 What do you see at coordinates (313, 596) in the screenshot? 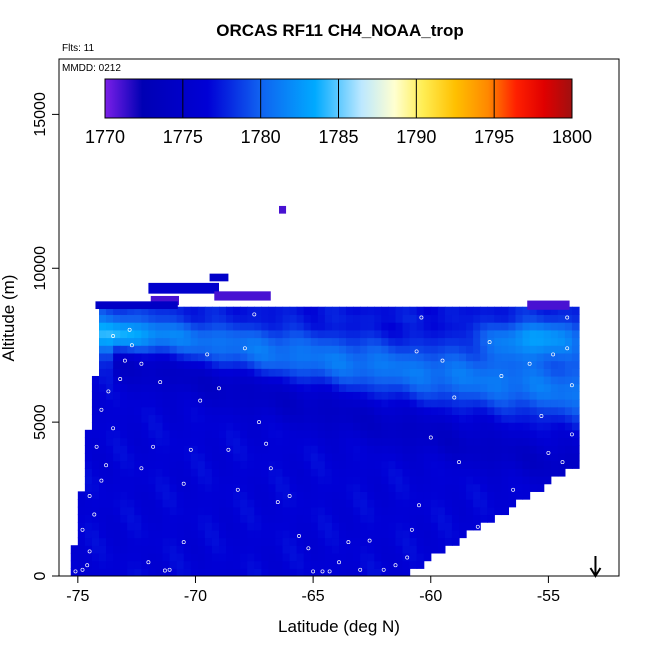
I see `x-tick-label: -65` at bounding box center [313, 596].